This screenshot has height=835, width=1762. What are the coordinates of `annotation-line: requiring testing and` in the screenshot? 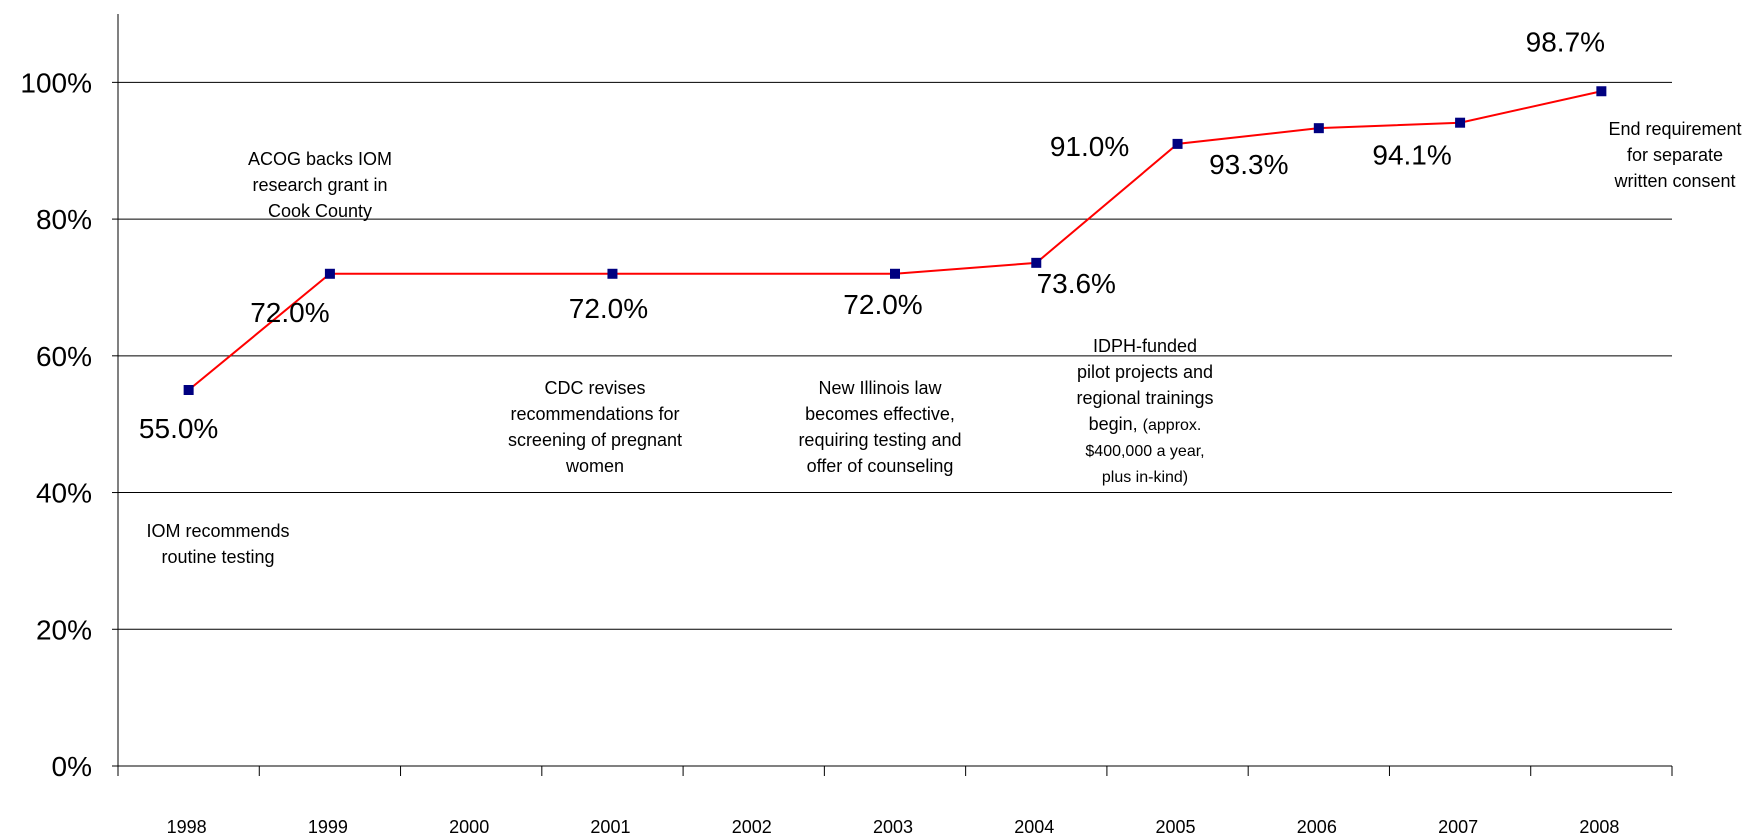 It's located at (880, 440).